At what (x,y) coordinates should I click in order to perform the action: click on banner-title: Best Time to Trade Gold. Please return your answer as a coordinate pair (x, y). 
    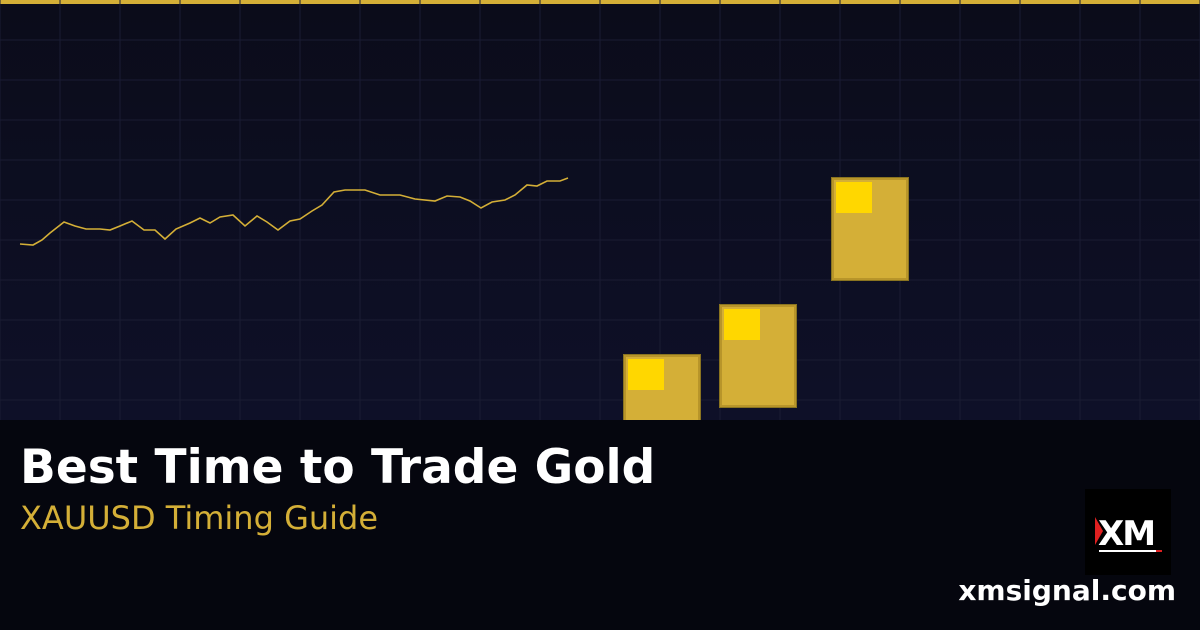
    Looking at the image, I should click on (338, 467).